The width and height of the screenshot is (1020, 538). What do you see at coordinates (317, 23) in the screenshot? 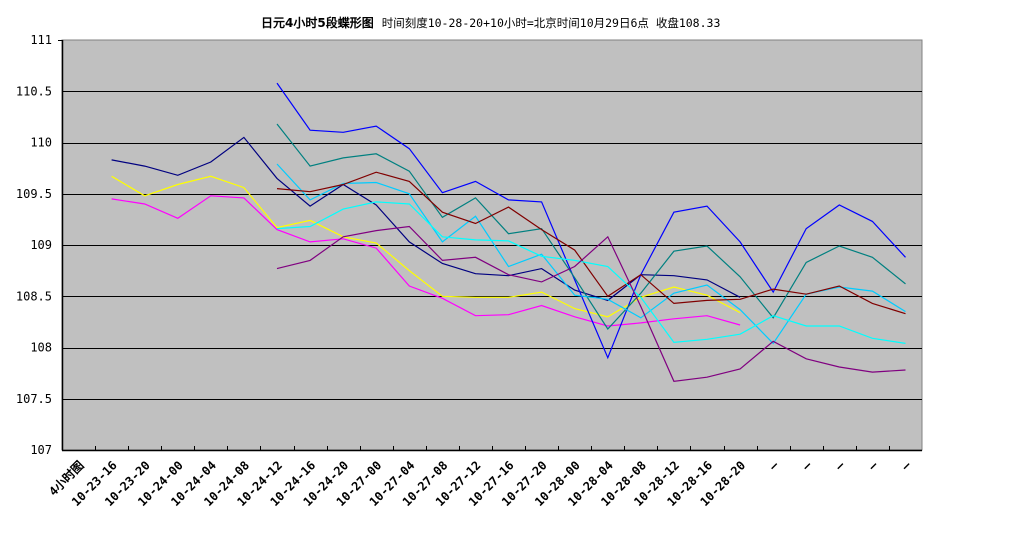
I see `chart-title-main: 日元4小时5段蝶形图` at bounding box center [317, 23].